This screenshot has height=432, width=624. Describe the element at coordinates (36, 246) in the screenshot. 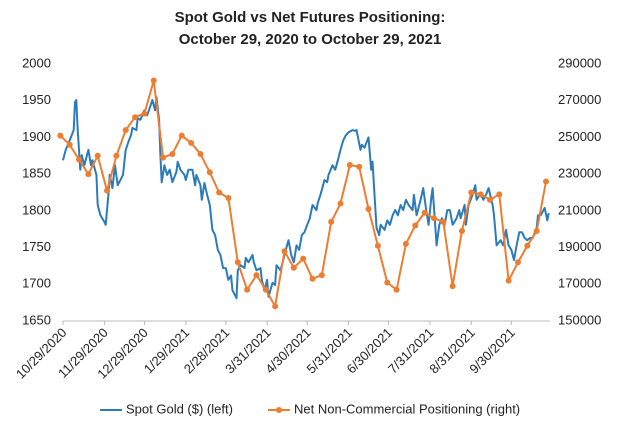

I see `y-tick-label: 1750` at that location.